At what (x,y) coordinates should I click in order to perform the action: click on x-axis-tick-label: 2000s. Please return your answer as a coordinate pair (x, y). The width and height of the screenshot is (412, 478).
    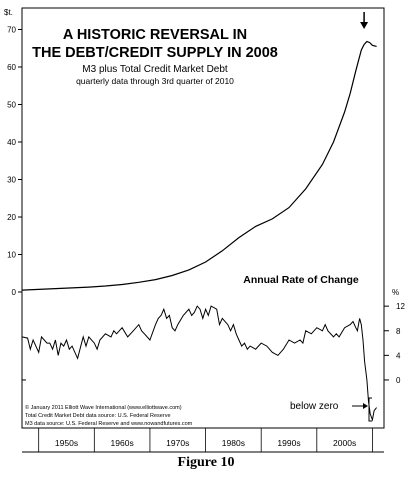
    Looking at the image, I should click on (344, 443).